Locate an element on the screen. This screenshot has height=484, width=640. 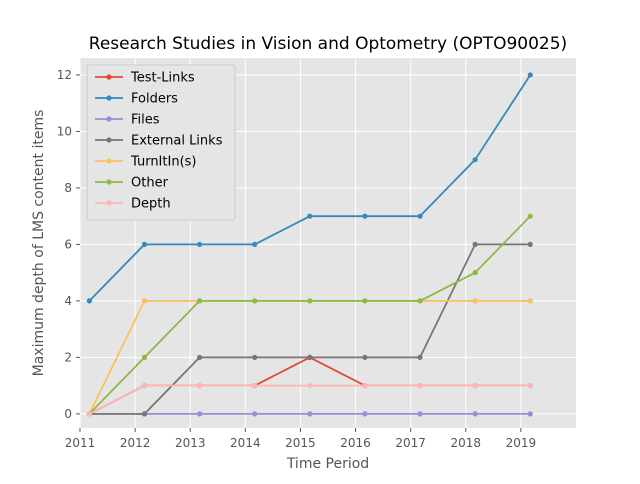
legend-label: Folders is located at coordinates (154, 99).